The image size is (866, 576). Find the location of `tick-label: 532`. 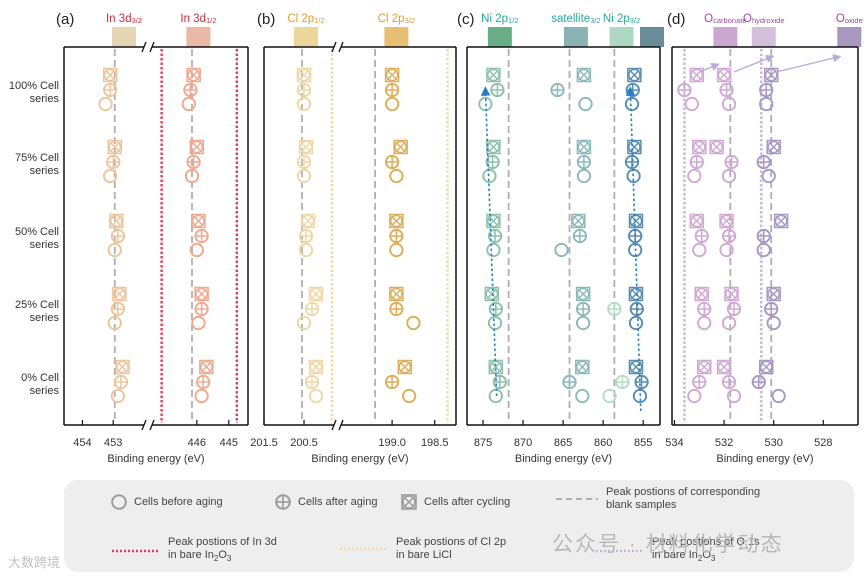

tick-label: 532 is located at coordinates (724, 443).